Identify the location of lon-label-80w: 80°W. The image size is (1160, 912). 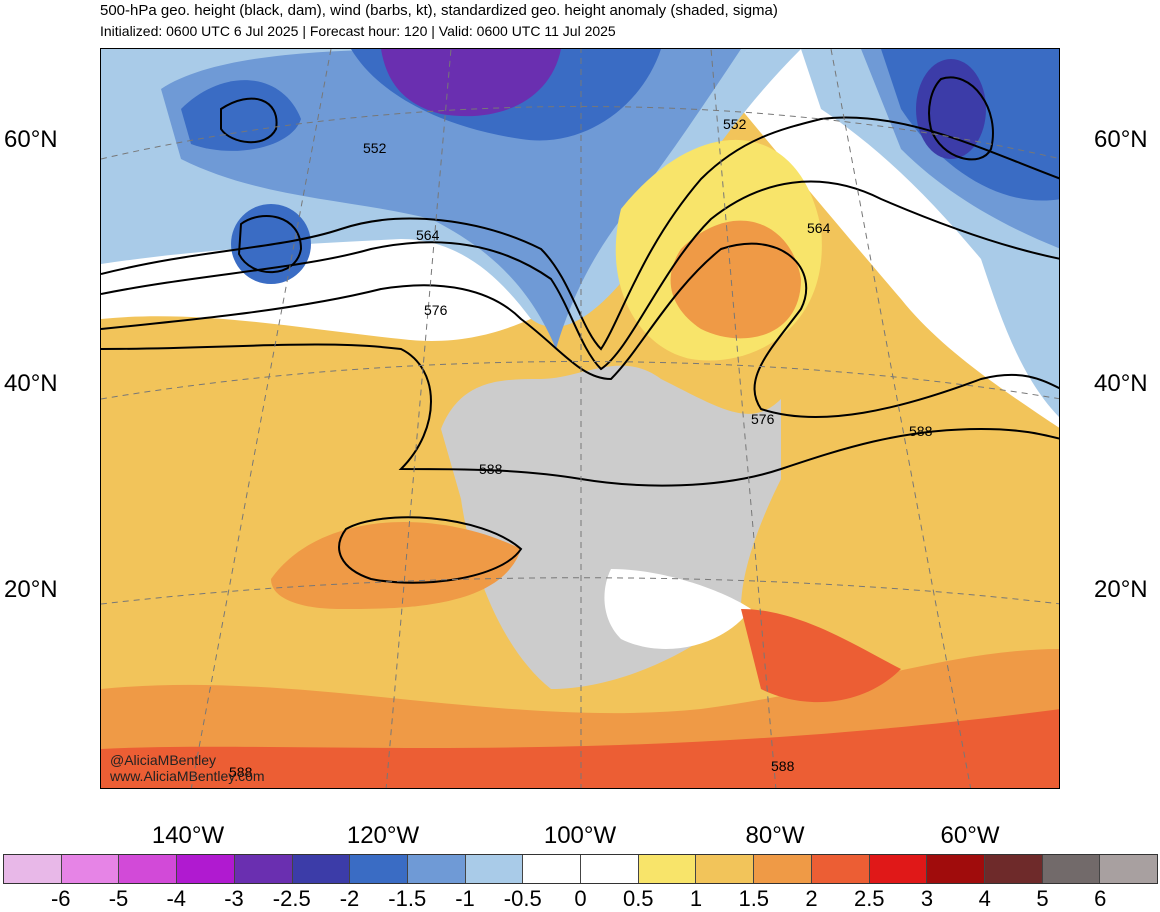
(775, 835).